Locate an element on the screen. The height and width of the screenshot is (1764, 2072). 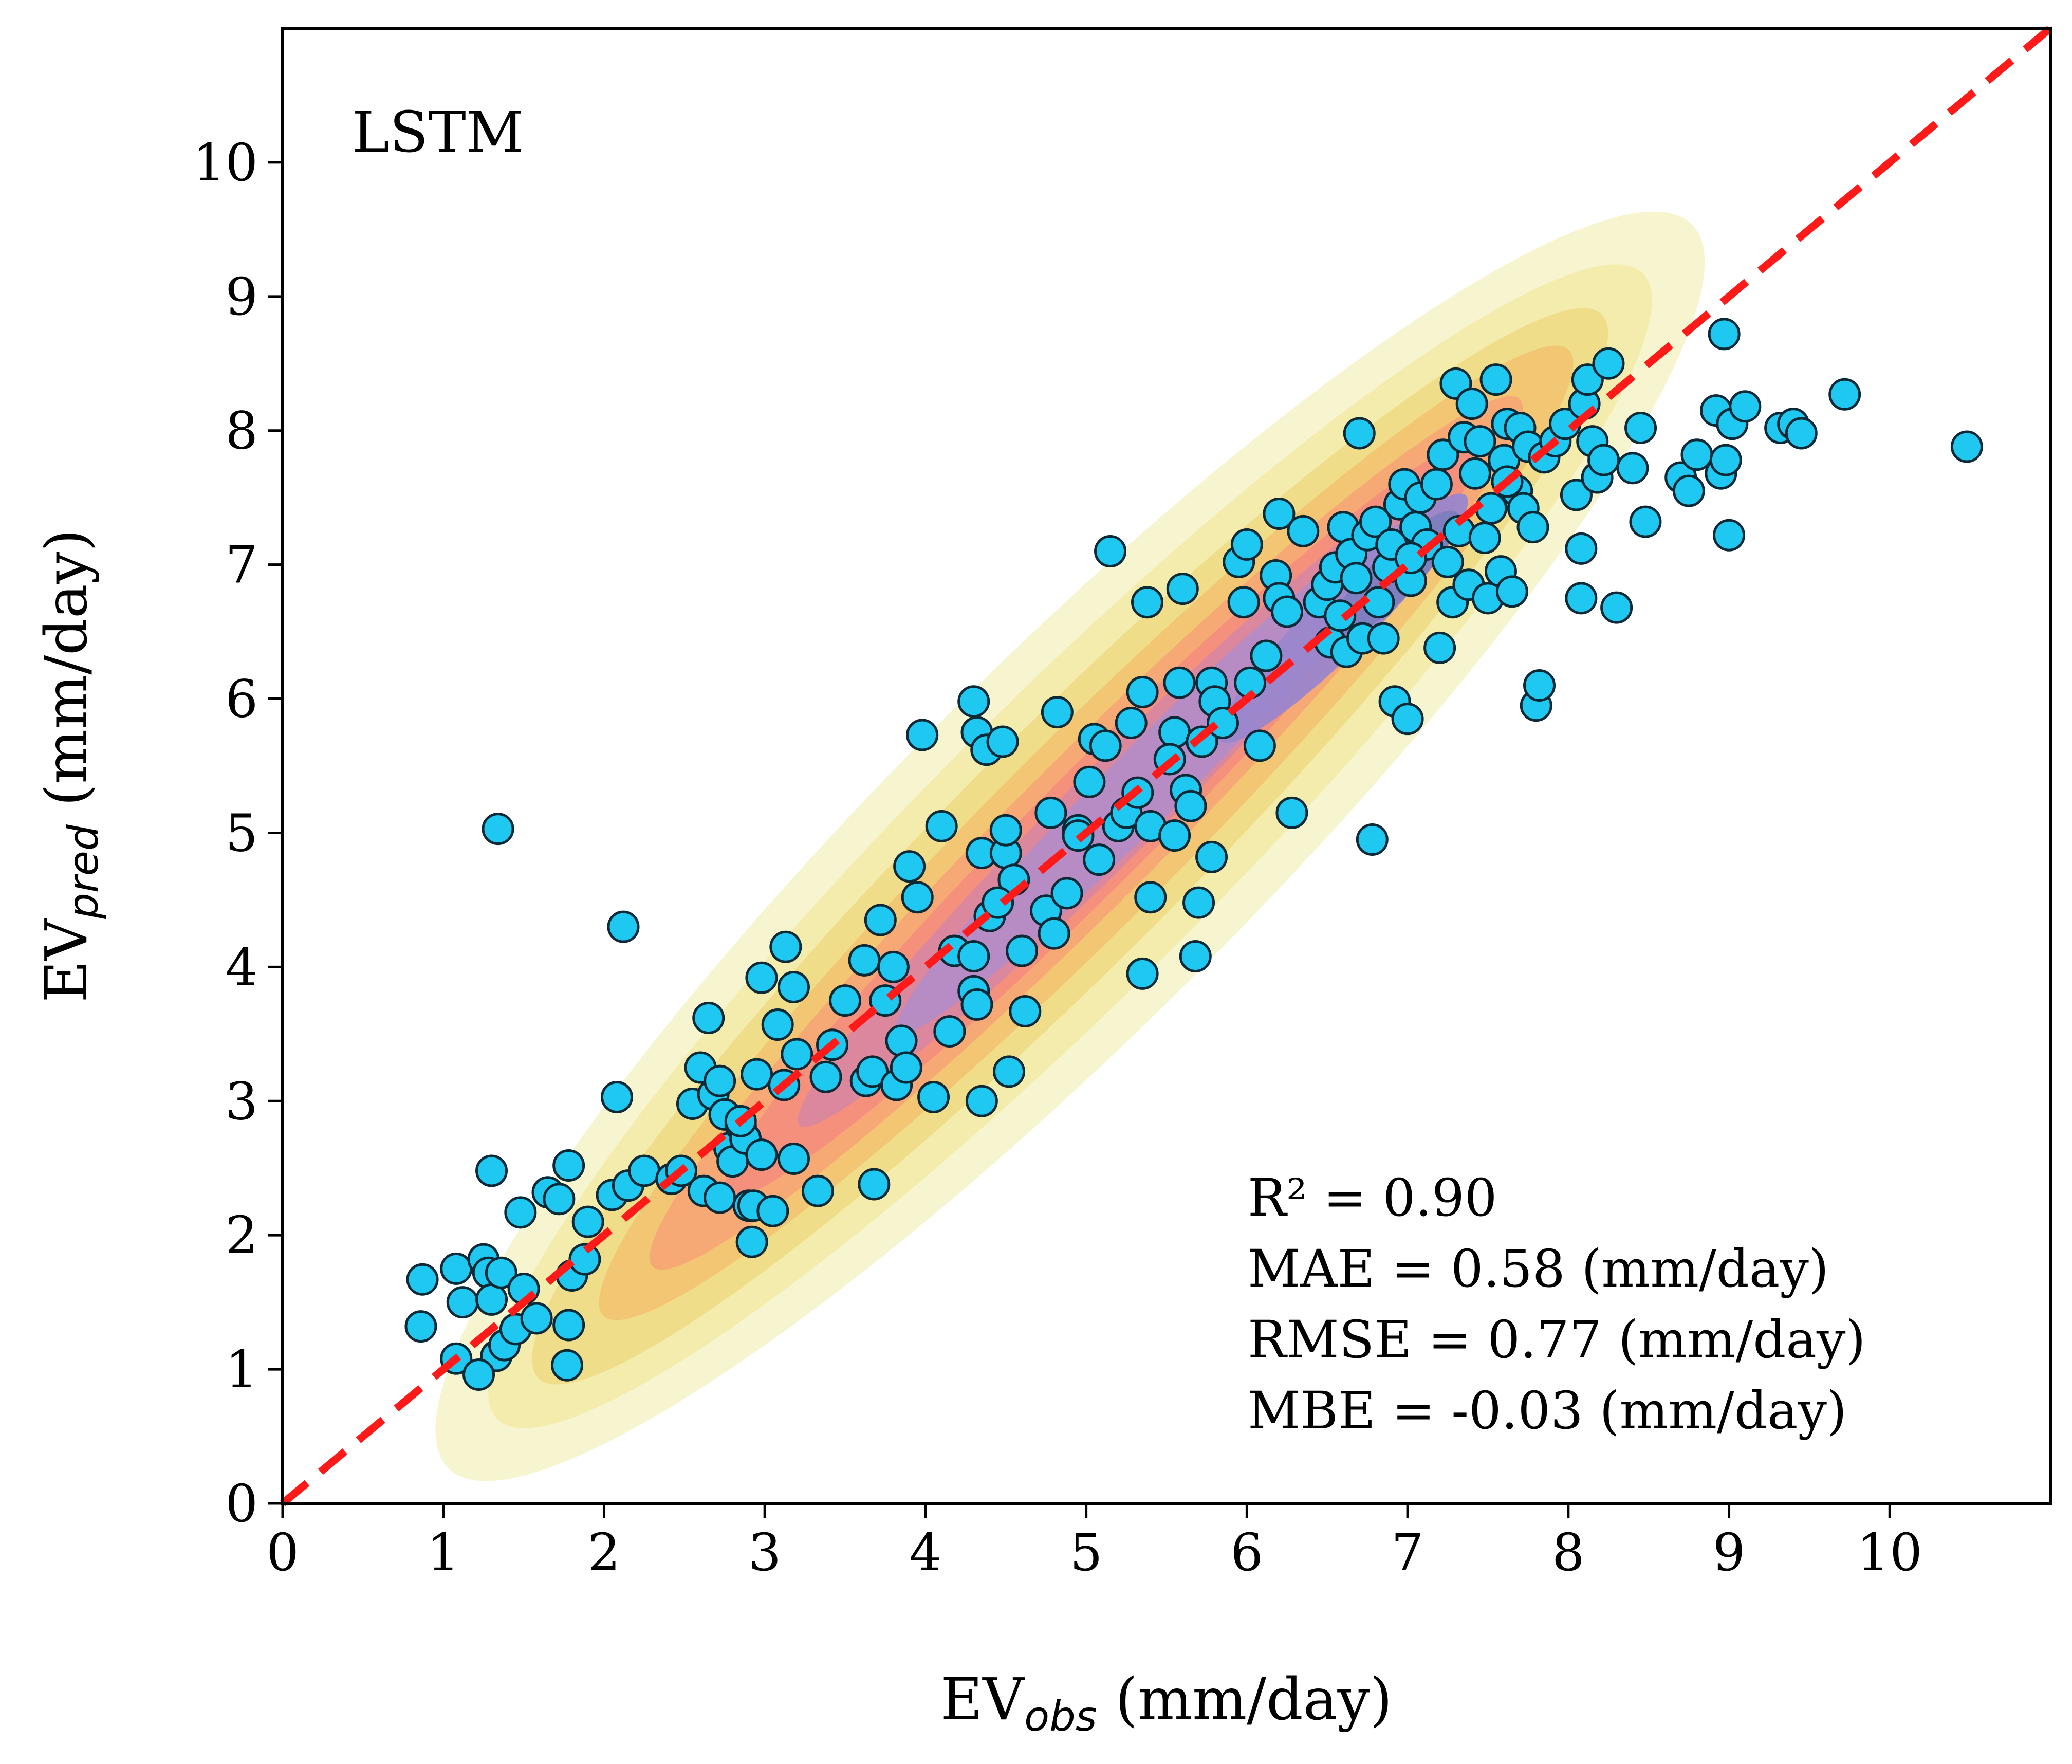
x-axis-label-unit: (mm/day) is located at coordinates (1245, 1699).